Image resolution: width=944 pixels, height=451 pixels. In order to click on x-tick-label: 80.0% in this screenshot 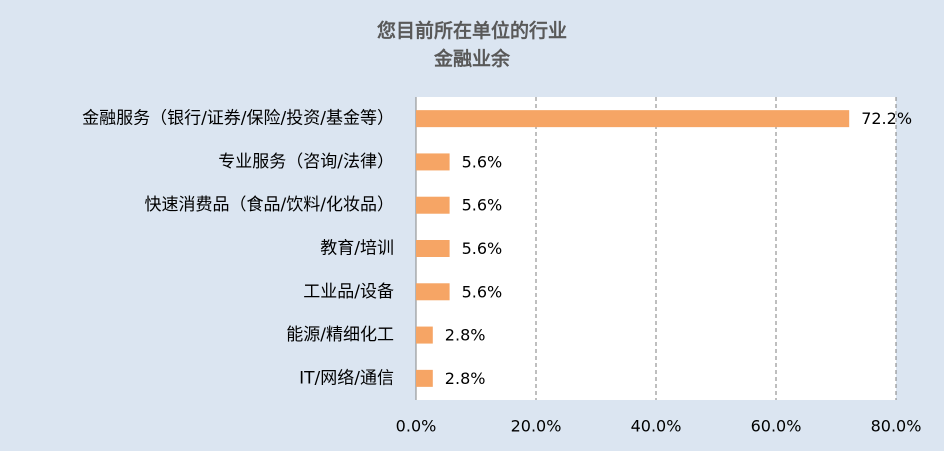, I will do `click(896, 426)`.